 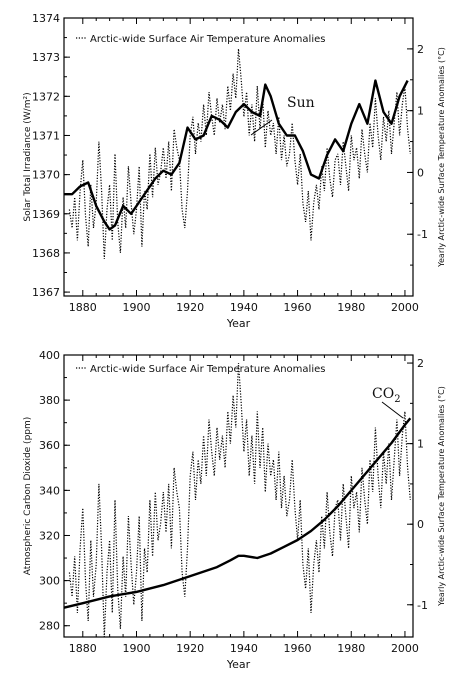 What do you see at coordinates (46, 292) in the screenshot?
I see `y-tick-label: 1367` at bounding box center [46, 292].